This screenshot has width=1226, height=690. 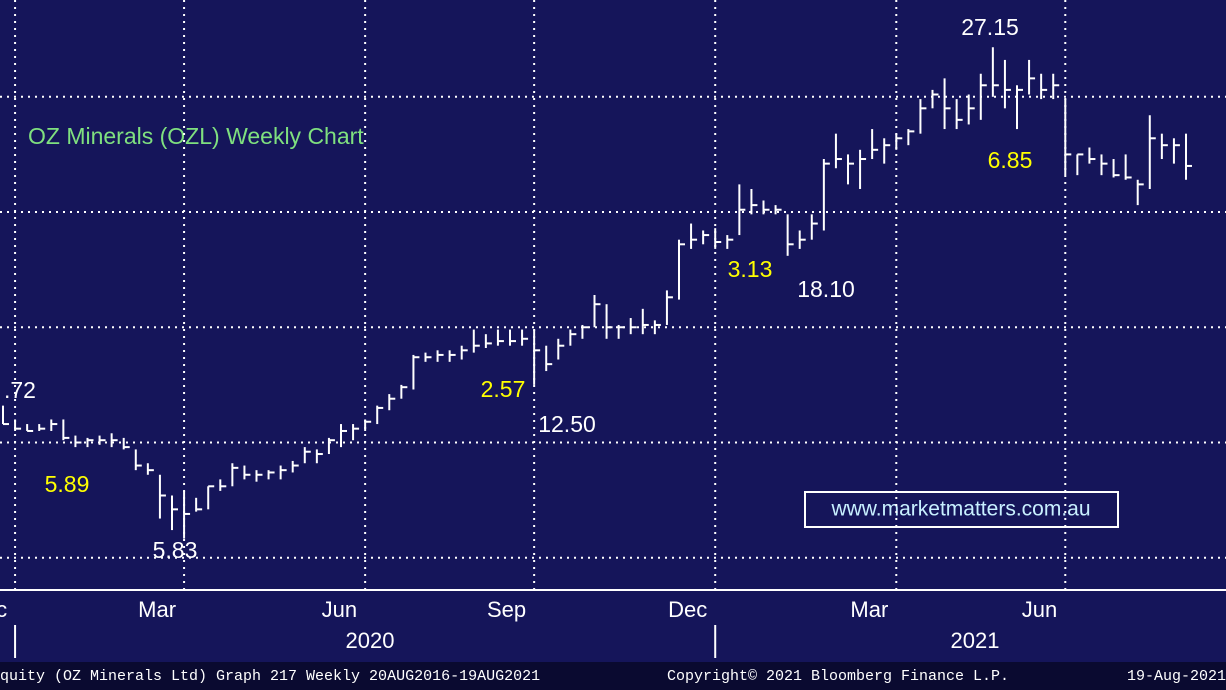 I want to click on watermark-box, so click(x=961, y=509).